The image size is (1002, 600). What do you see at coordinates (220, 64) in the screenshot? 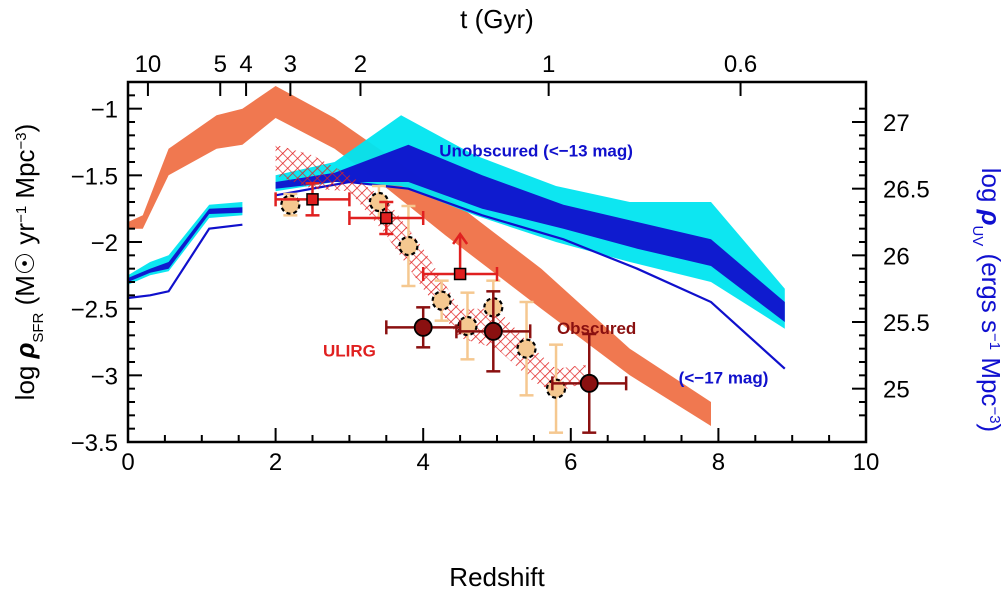
I see `top-tick-label-1: 5` at bounding box center [220, 64].